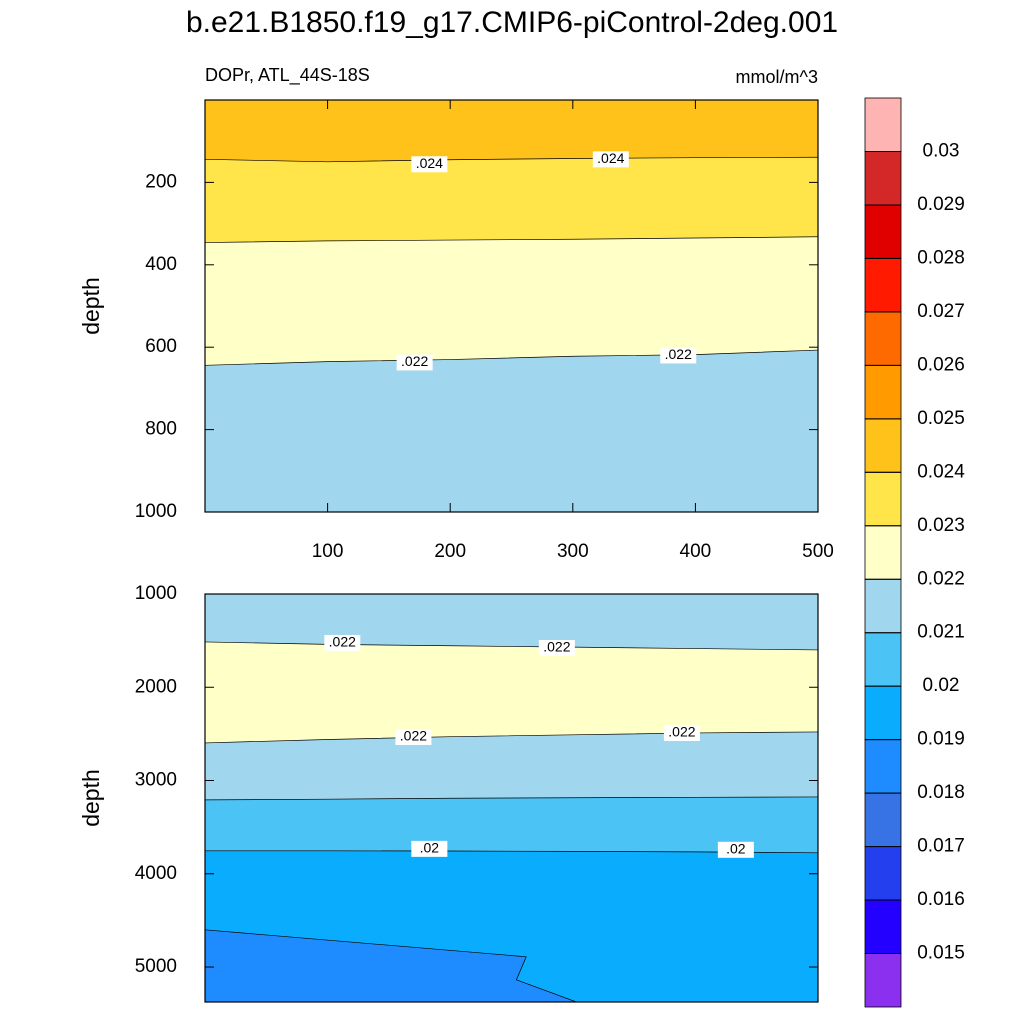  Describe the element at coordinates (941, 632) in the screenshot. I see `colorbar-label: 0.021` at that location.